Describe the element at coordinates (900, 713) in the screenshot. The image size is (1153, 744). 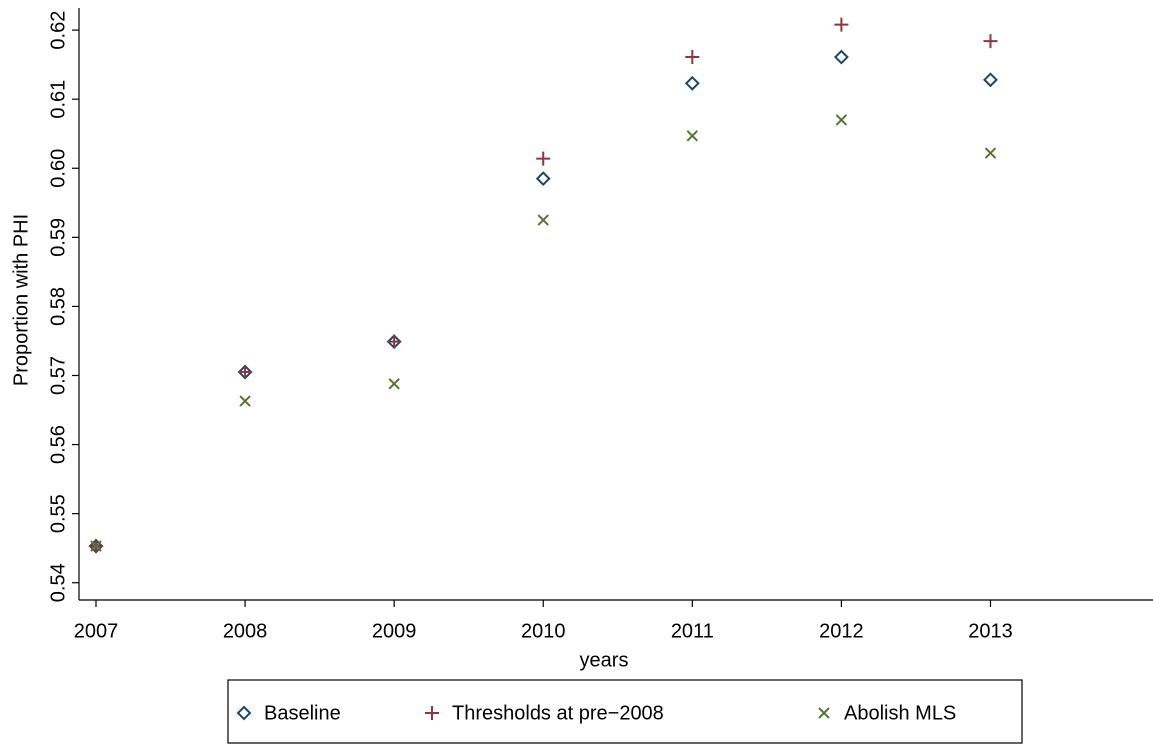
I see `legend-label: Abolish MLS` at that location.